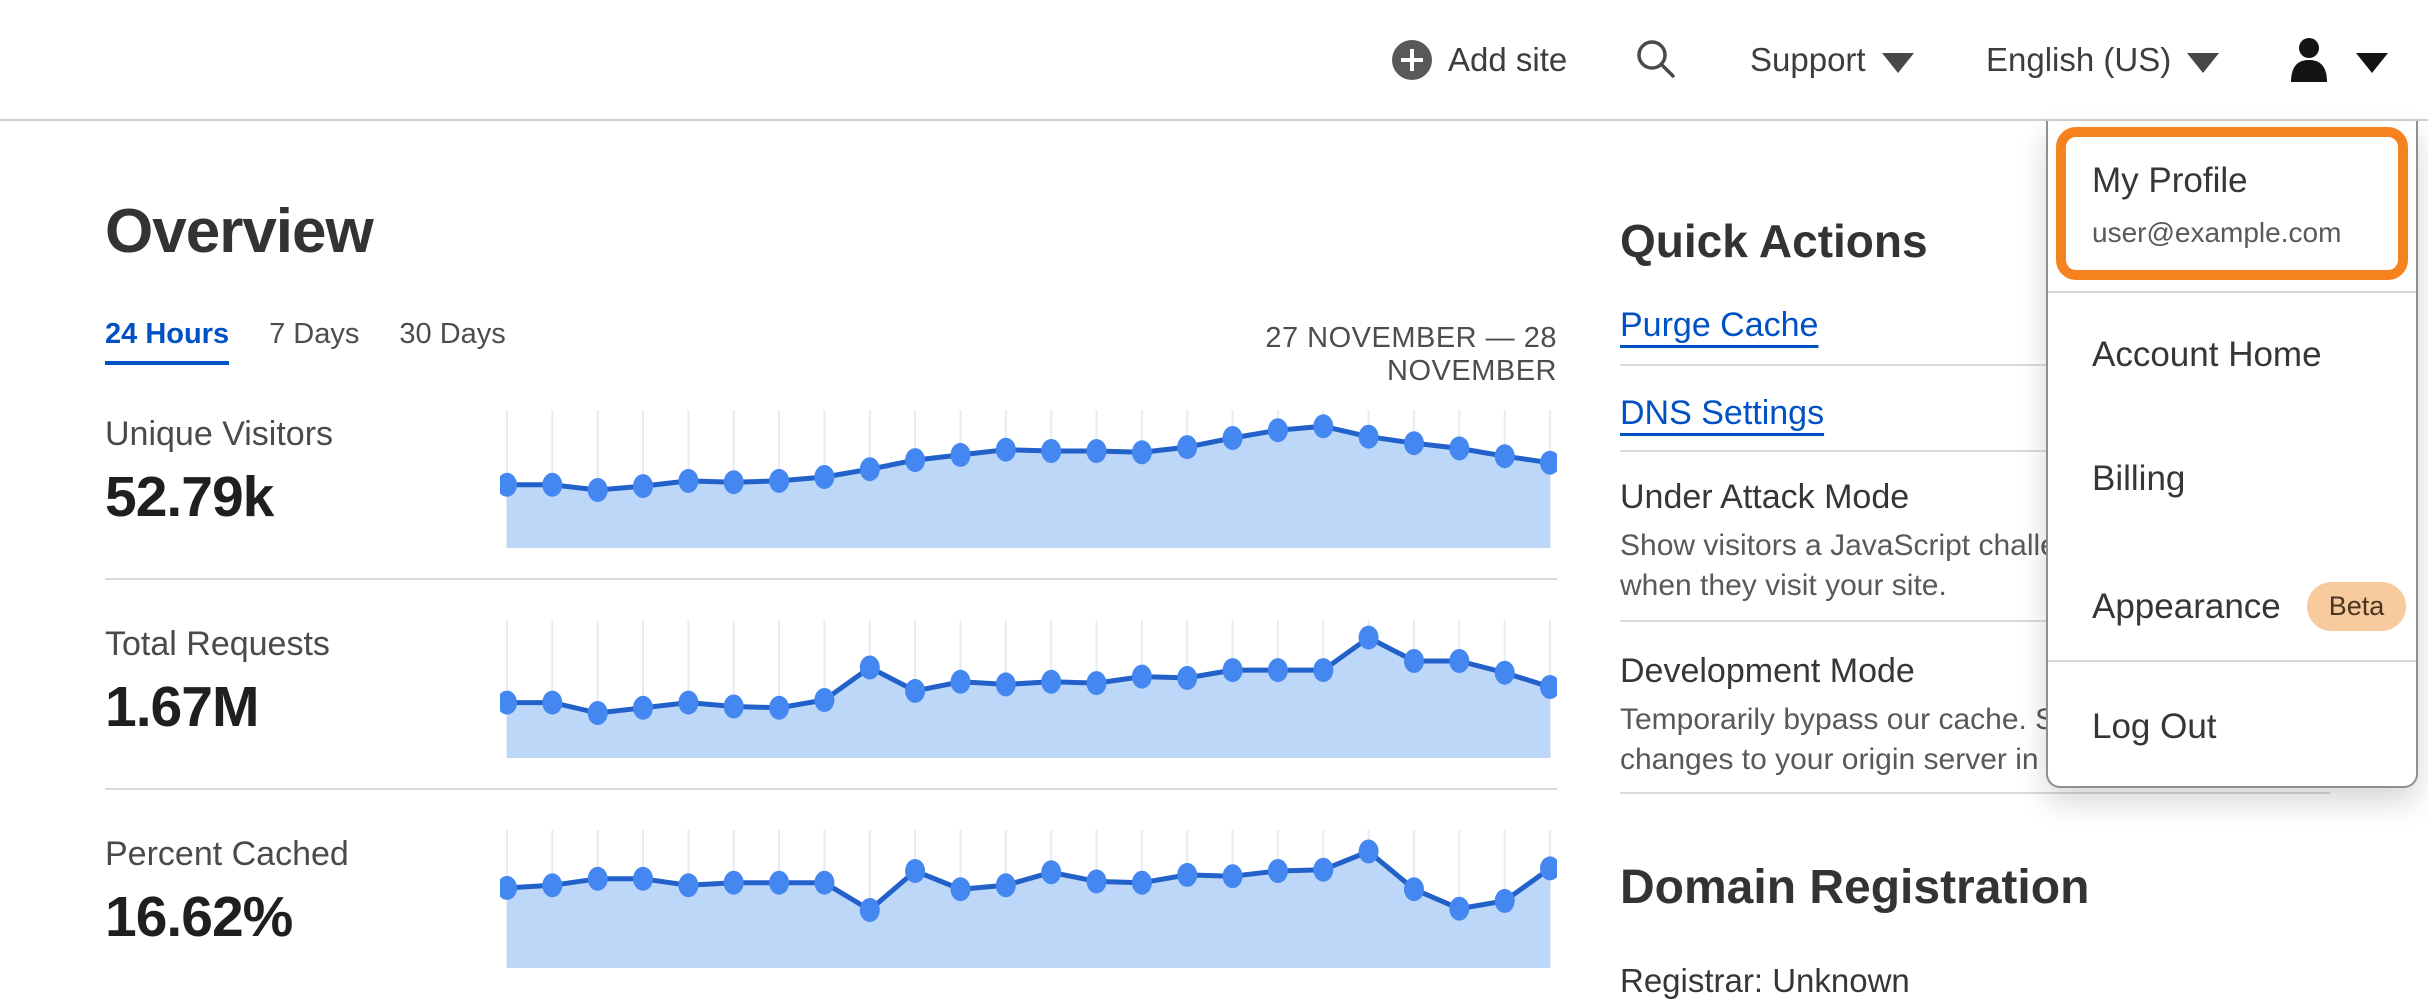  What do you see at coordinates (239, 231) in the screenshot?
I see `page-title: Overview` at bounding box center [239, 231].